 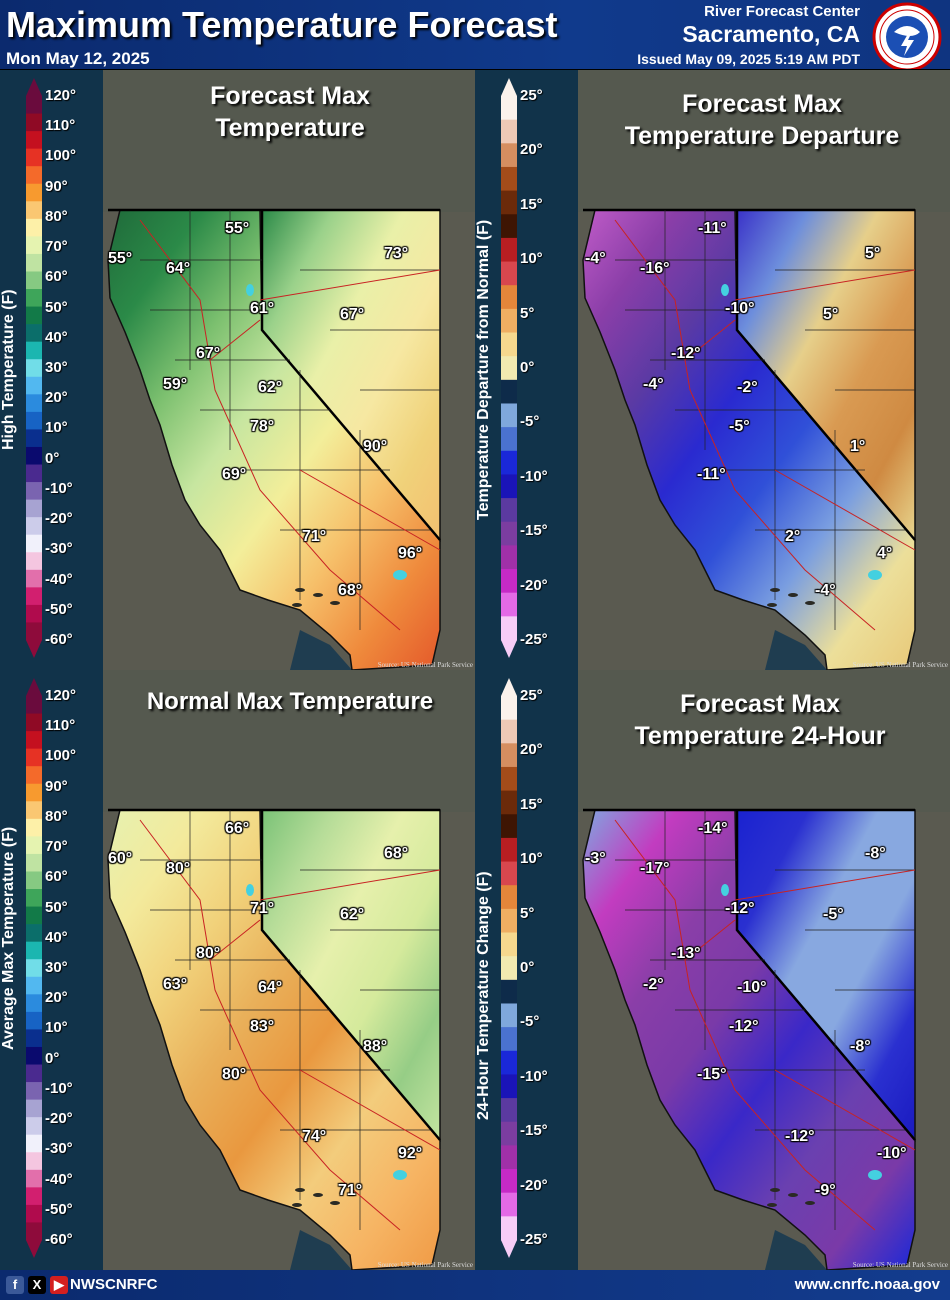 I want to click on legend-axis-label: High Temperature (F), so click(x=8, y=369).